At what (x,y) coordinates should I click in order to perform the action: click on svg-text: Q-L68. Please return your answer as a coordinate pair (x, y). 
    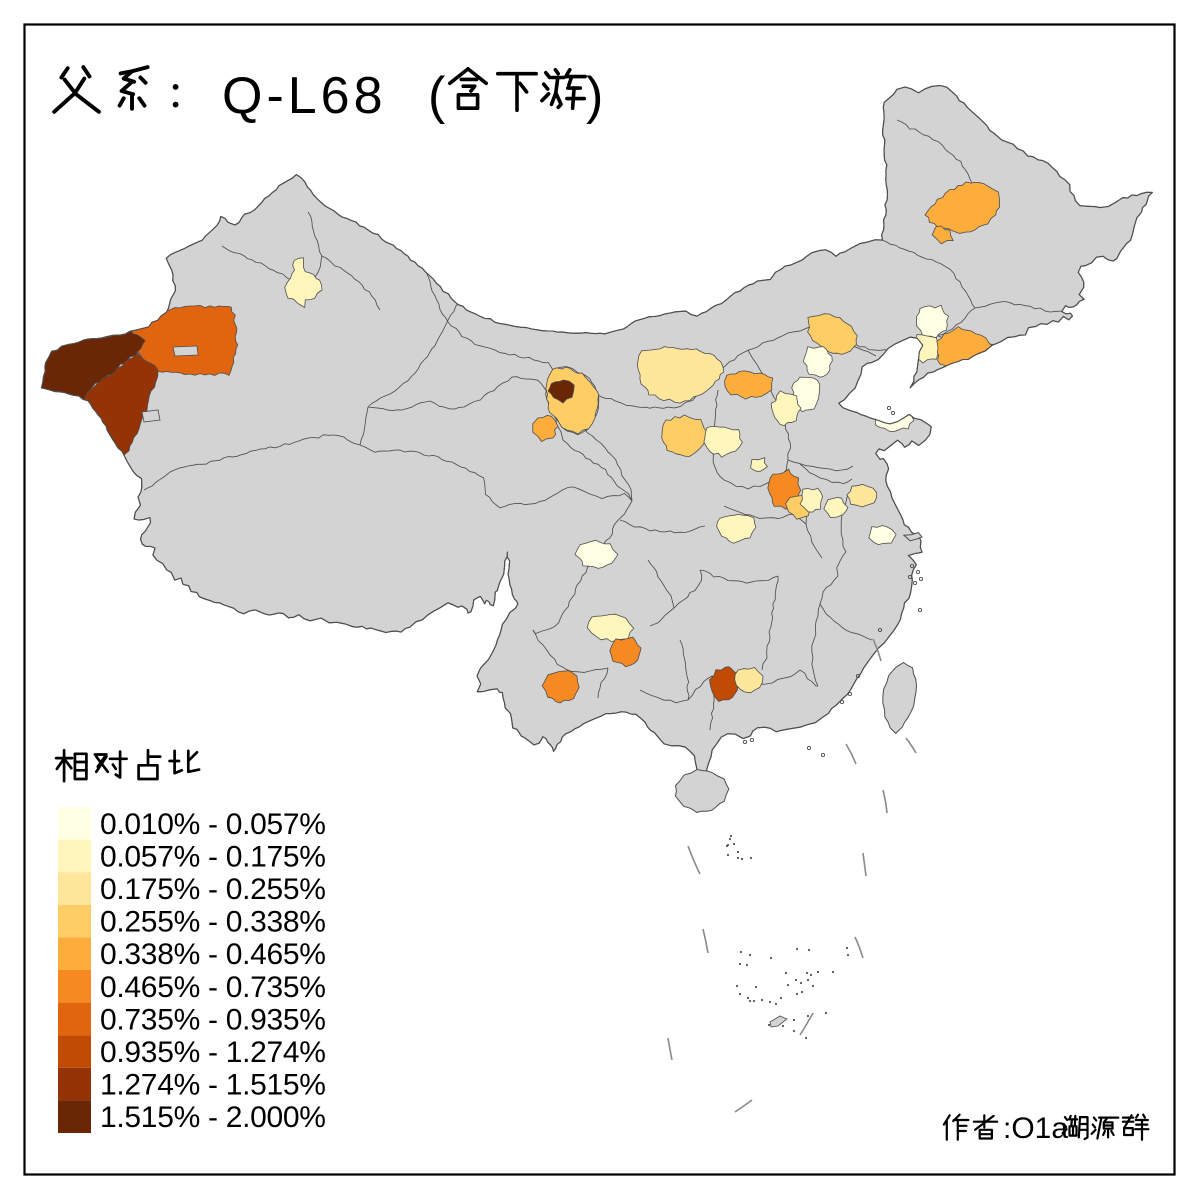
    Looking at the image, I should click on (304, 96).